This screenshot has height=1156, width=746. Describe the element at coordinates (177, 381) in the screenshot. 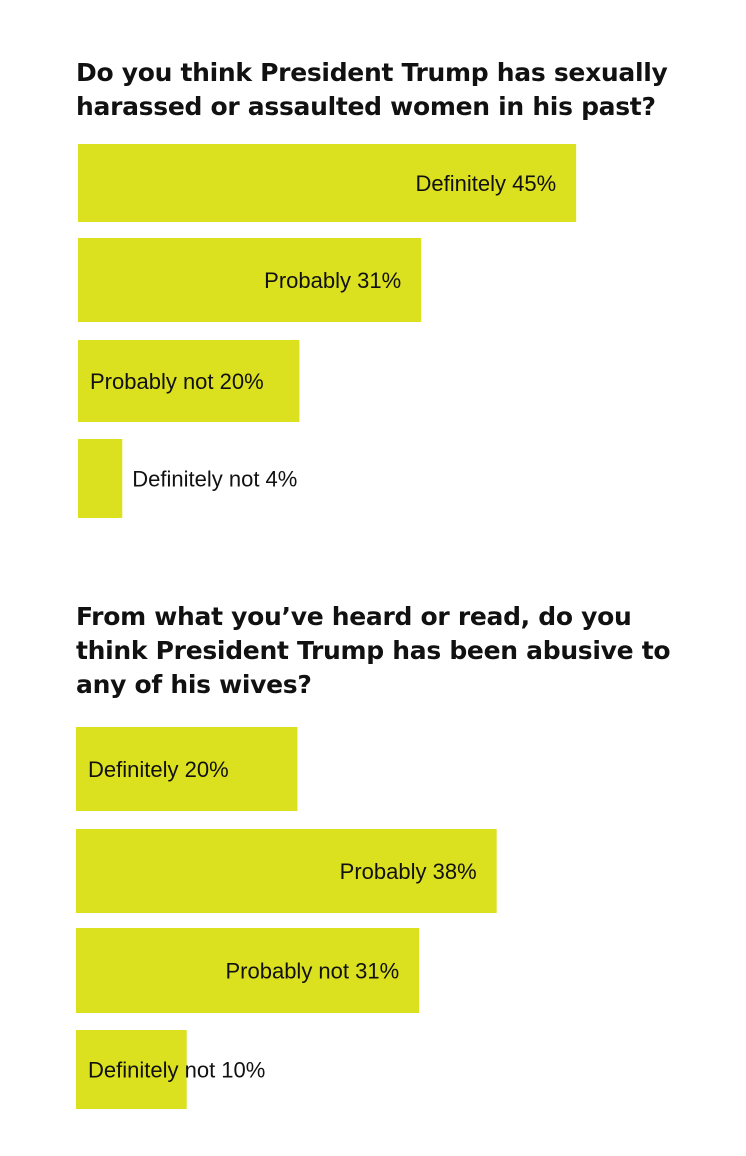

I see `chart-1-bar-label-3: Probably not 20%` at that location.